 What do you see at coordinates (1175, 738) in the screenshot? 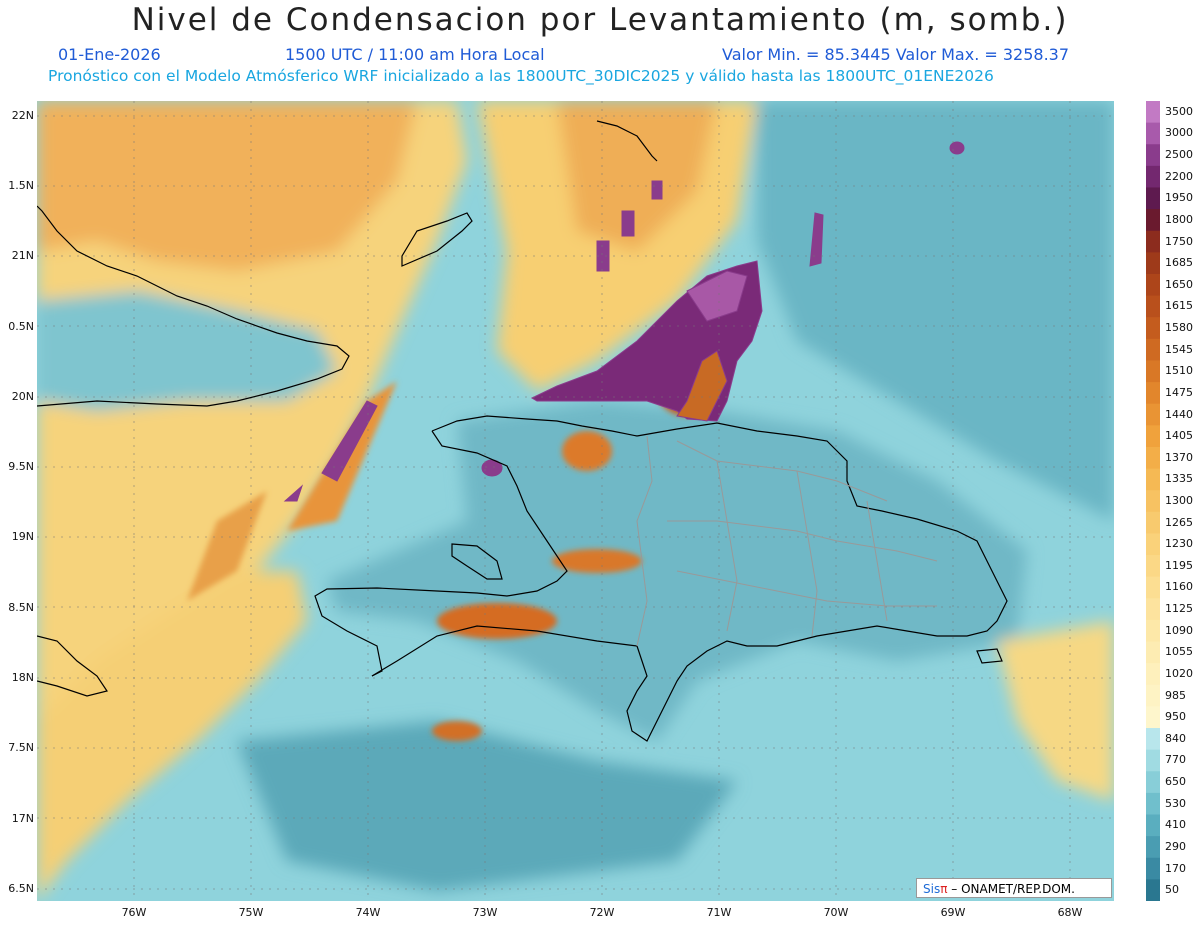
I see `colorbar-label: 840` at bounding box center [1175, 738].